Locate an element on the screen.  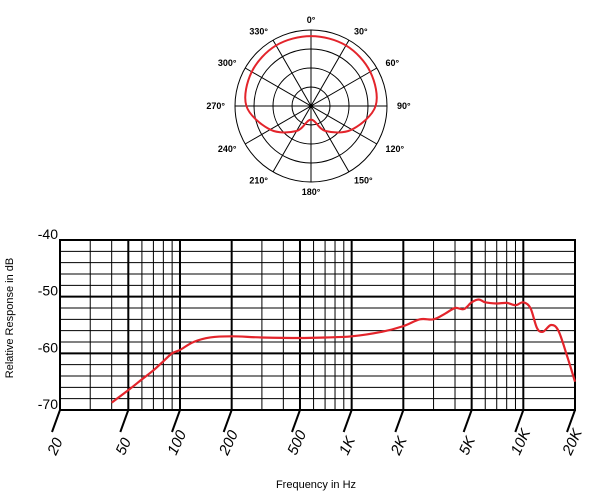
x-tick-label: 1K is located at coordinates (348, 445).